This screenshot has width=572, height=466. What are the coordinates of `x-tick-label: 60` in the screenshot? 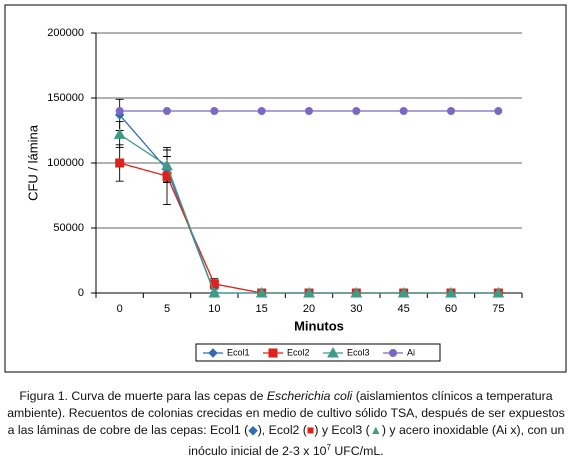 It's located at (451, 309).